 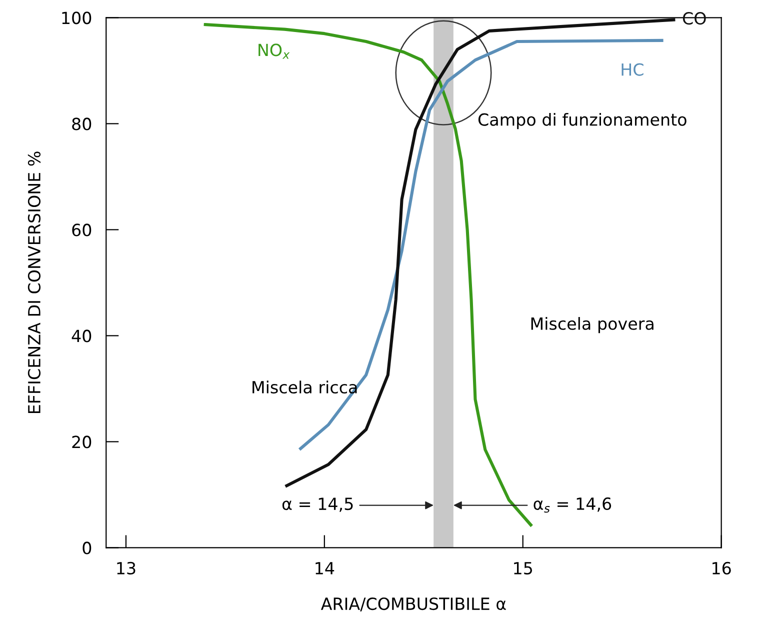 I want to click on x-tick-label: 16, so click(x=721, y=568).